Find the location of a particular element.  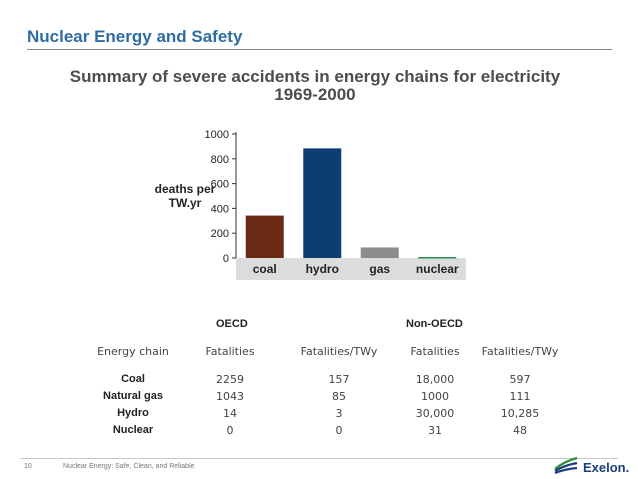

table-row-label: Coal is located at coordinates (133, 379).